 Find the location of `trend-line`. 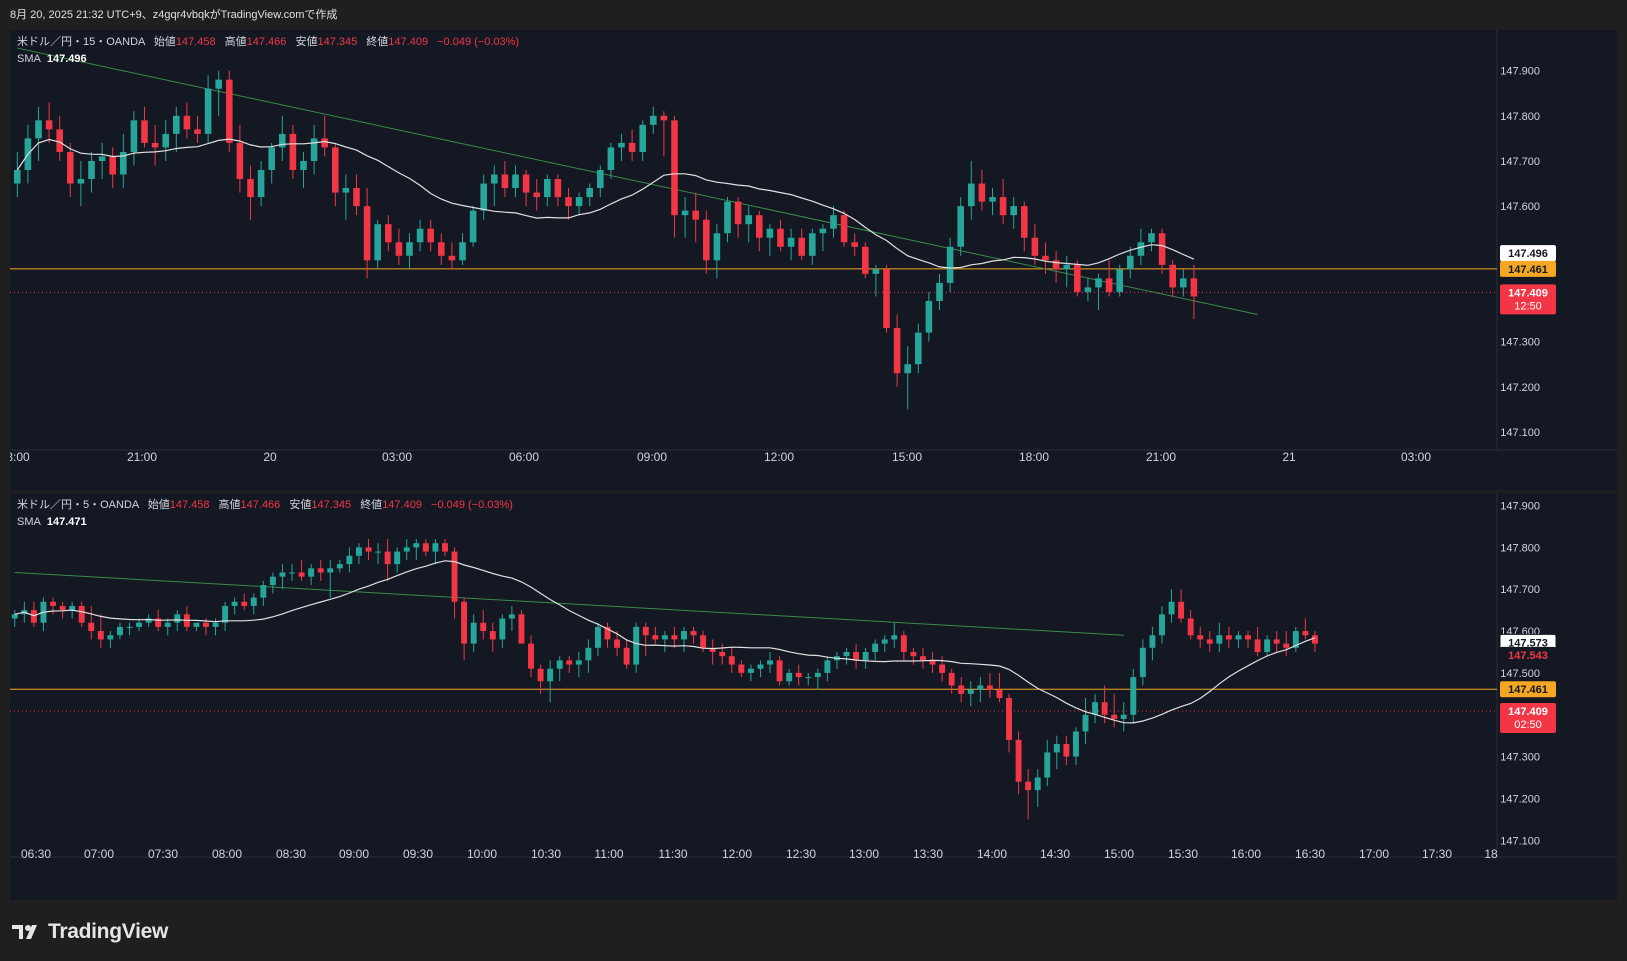

trend-line is located at coordinates (569, 603).